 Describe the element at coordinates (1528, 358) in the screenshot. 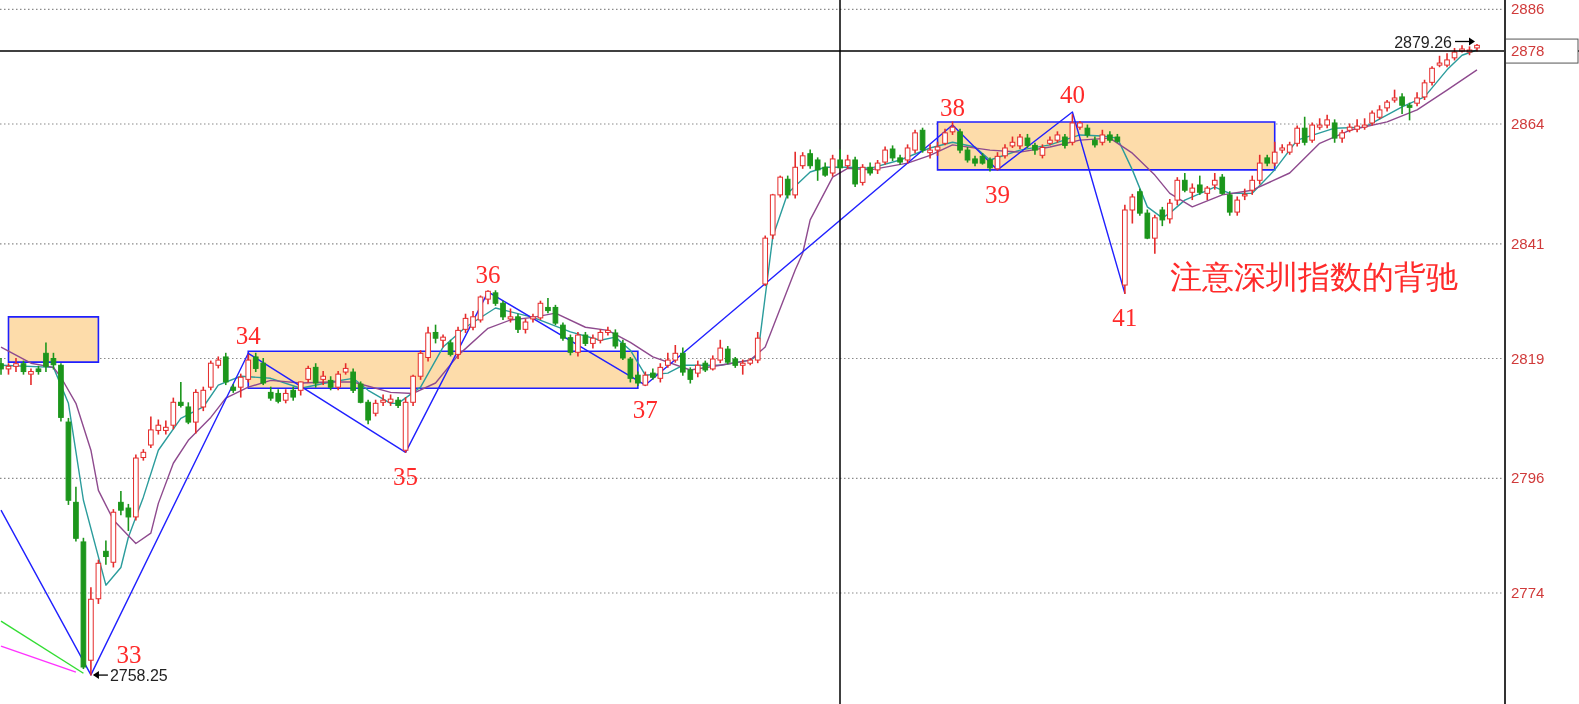

I see `y-tick-label: 2819` at that location.